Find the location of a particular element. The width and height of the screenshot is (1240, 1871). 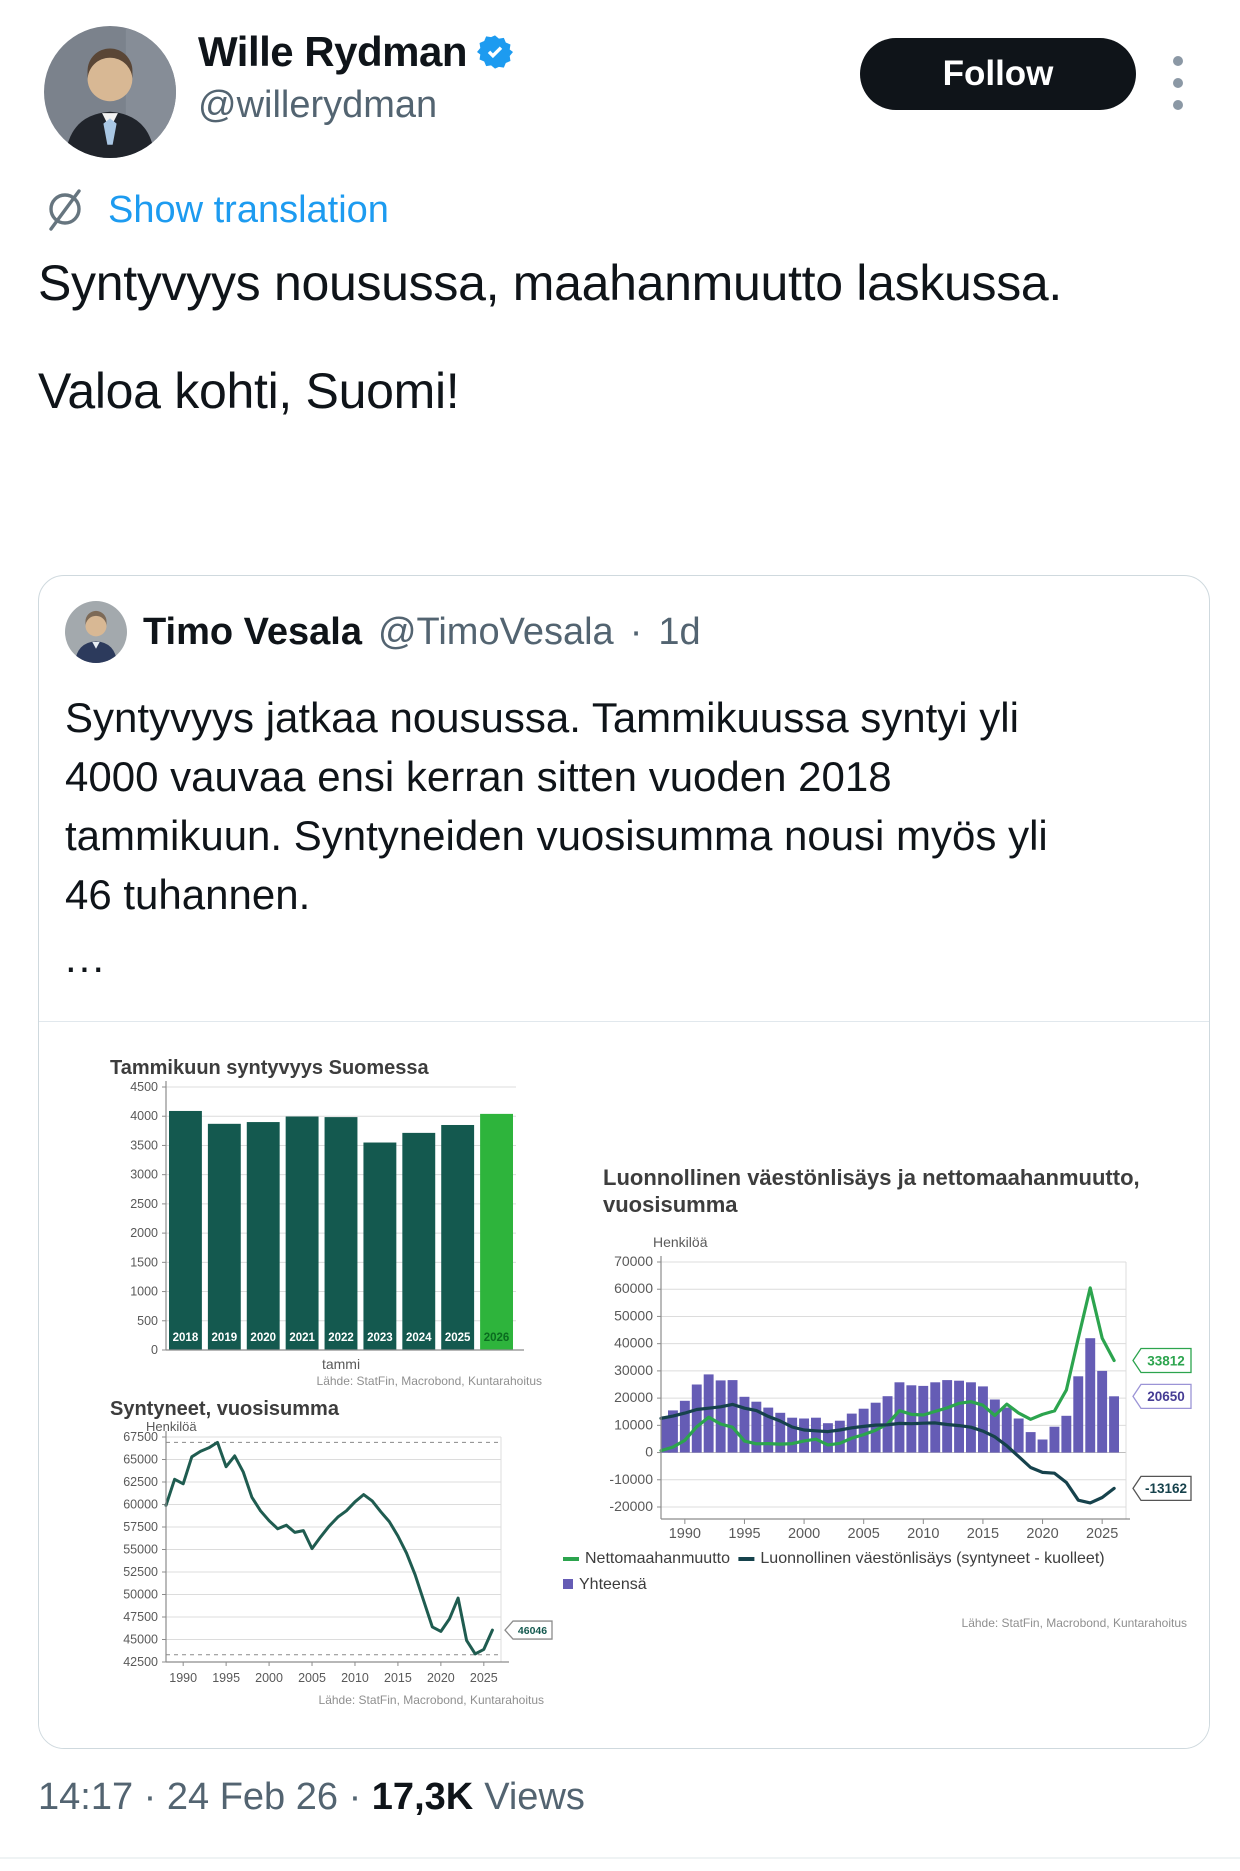

user-handle: @willerydman is located at coordinates (318, 105).